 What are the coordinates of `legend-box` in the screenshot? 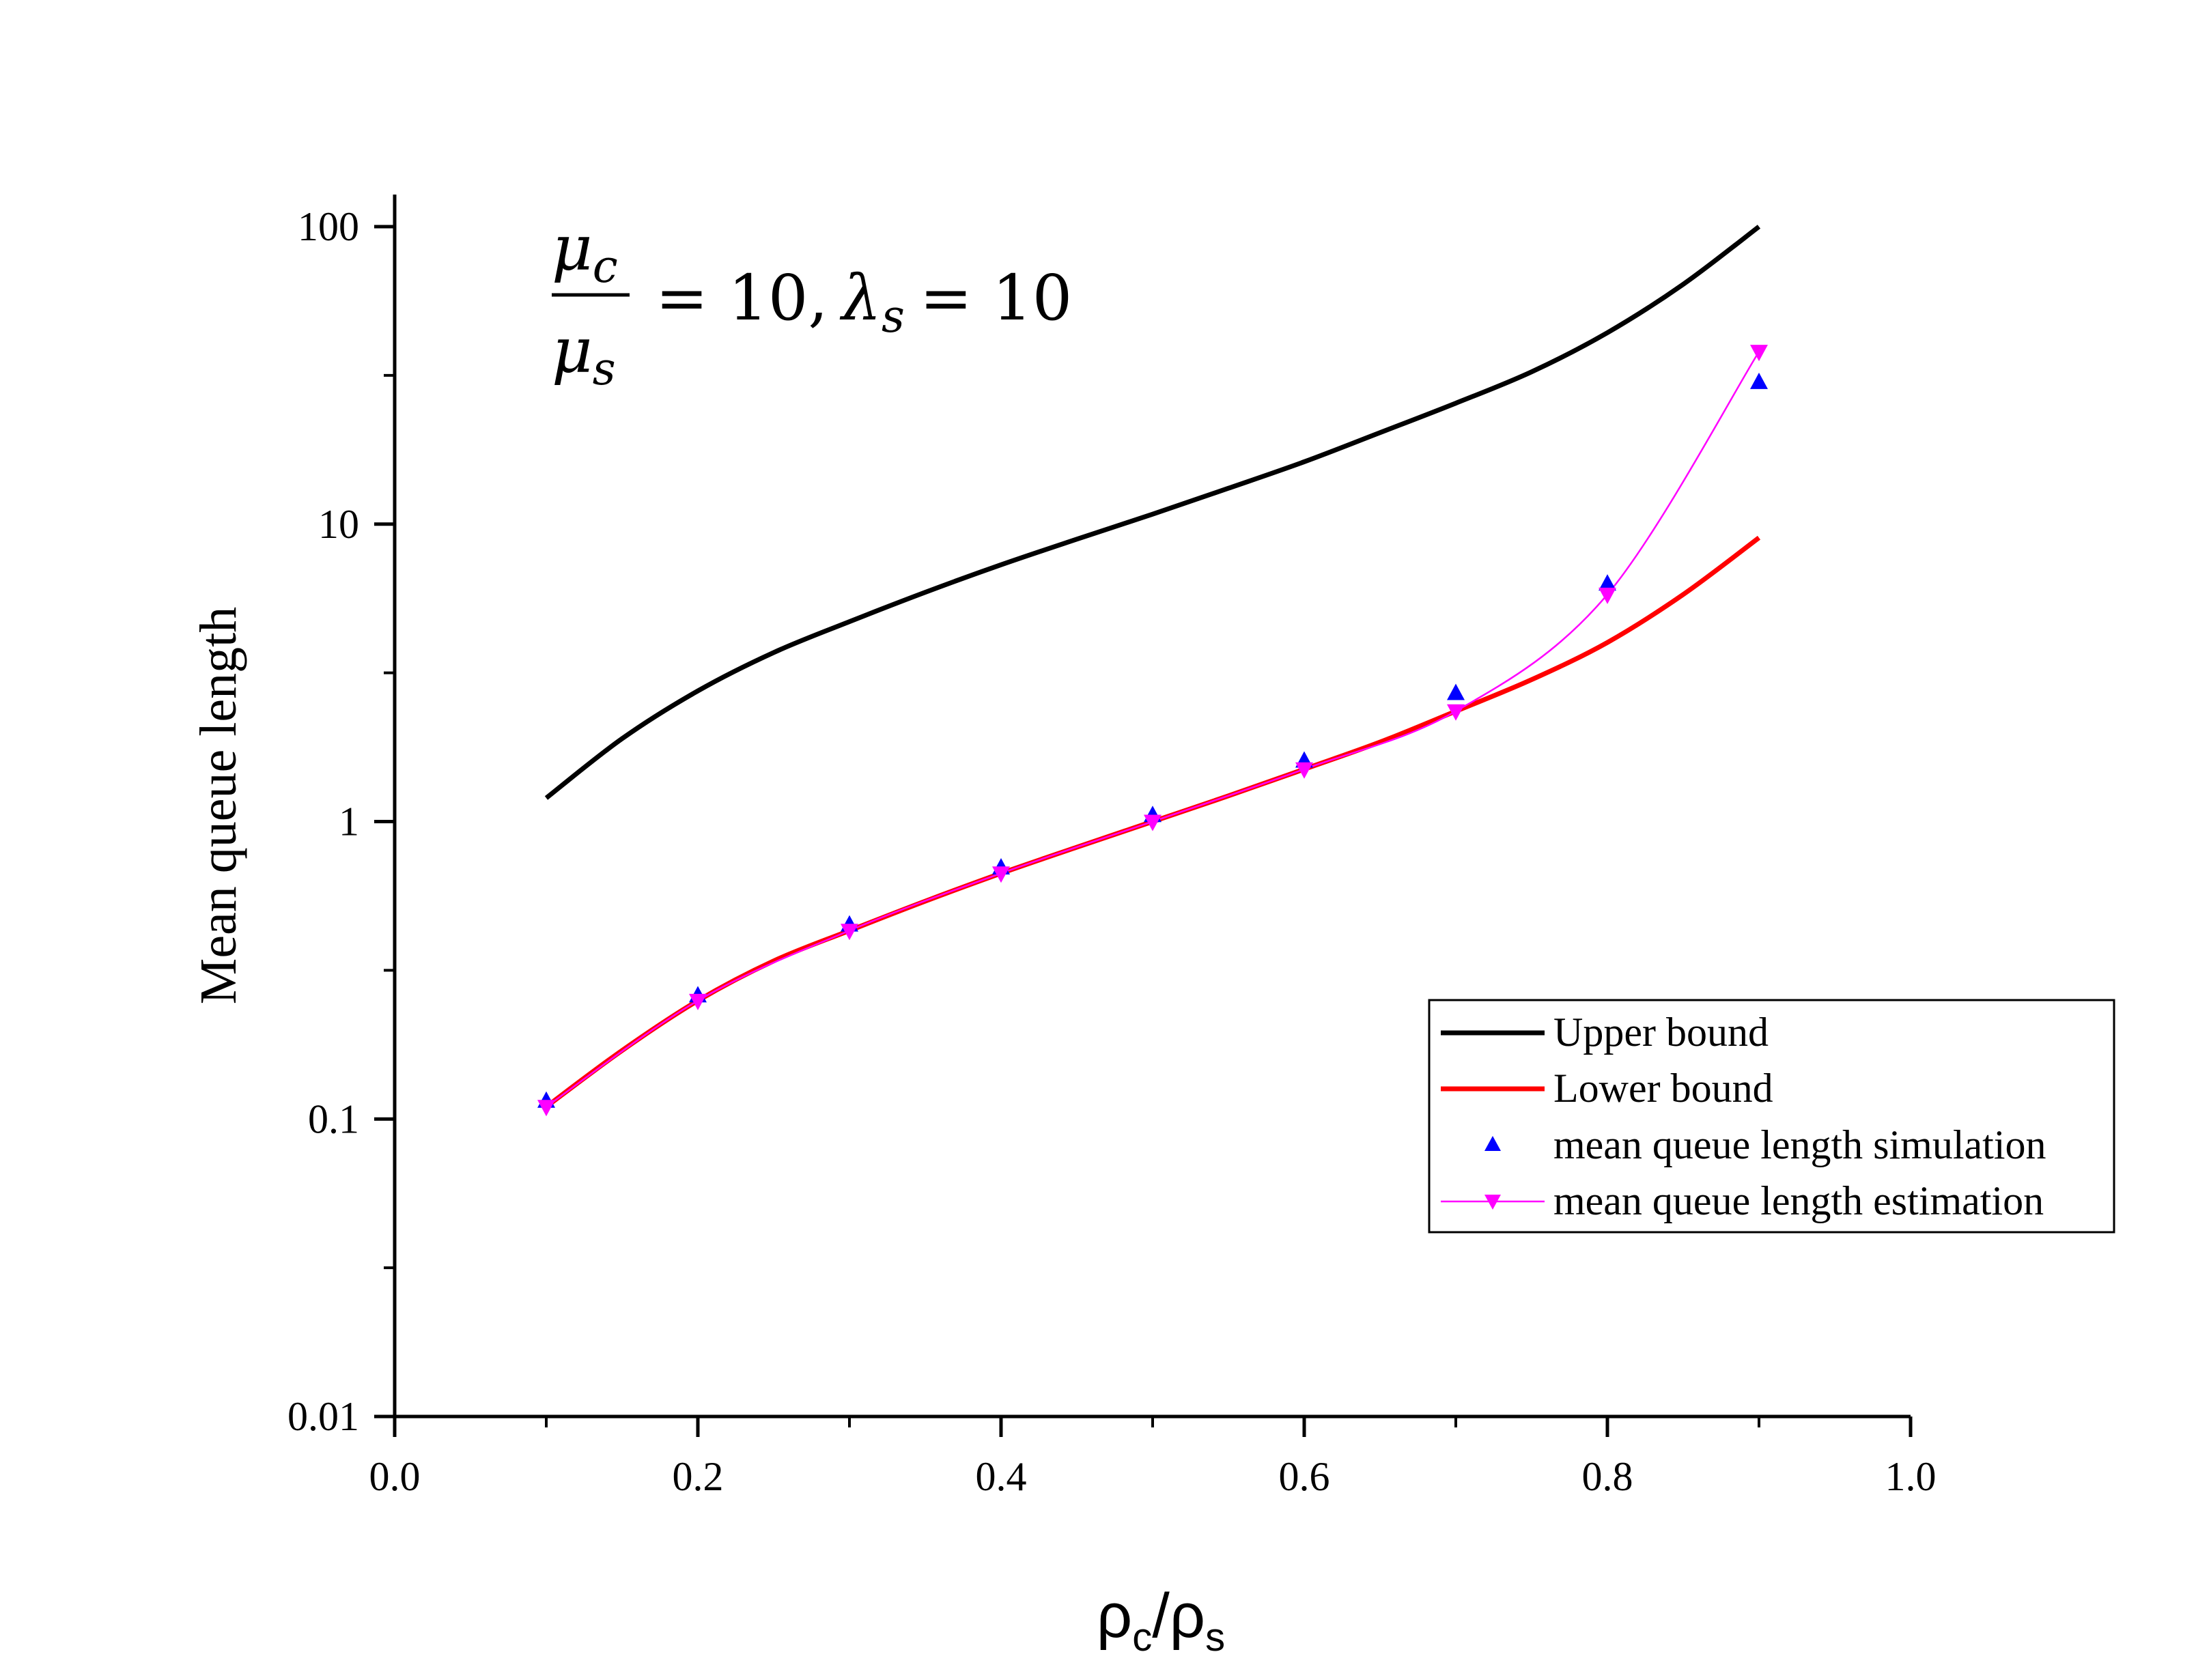 It's located at (1772, 1116).